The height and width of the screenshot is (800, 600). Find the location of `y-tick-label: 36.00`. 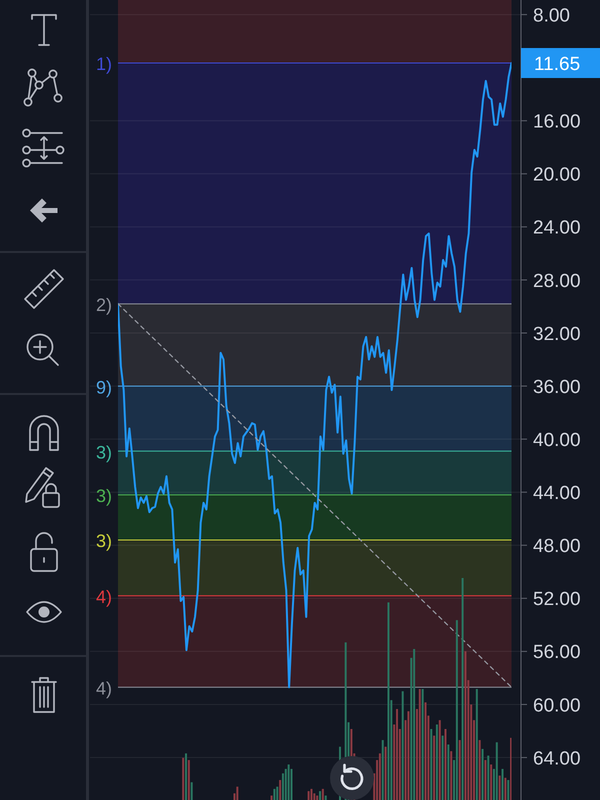

y-tick-label: 36.00 is located at coordinates (557, 387).